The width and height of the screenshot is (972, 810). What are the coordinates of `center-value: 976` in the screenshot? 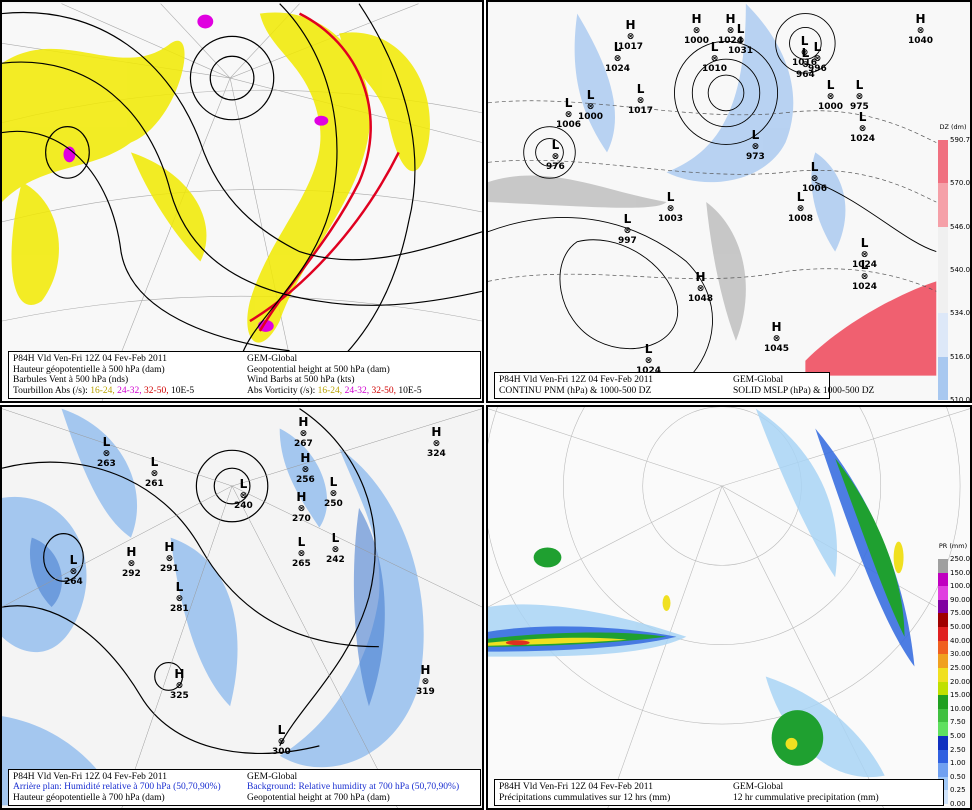 It's located at (555, 167).